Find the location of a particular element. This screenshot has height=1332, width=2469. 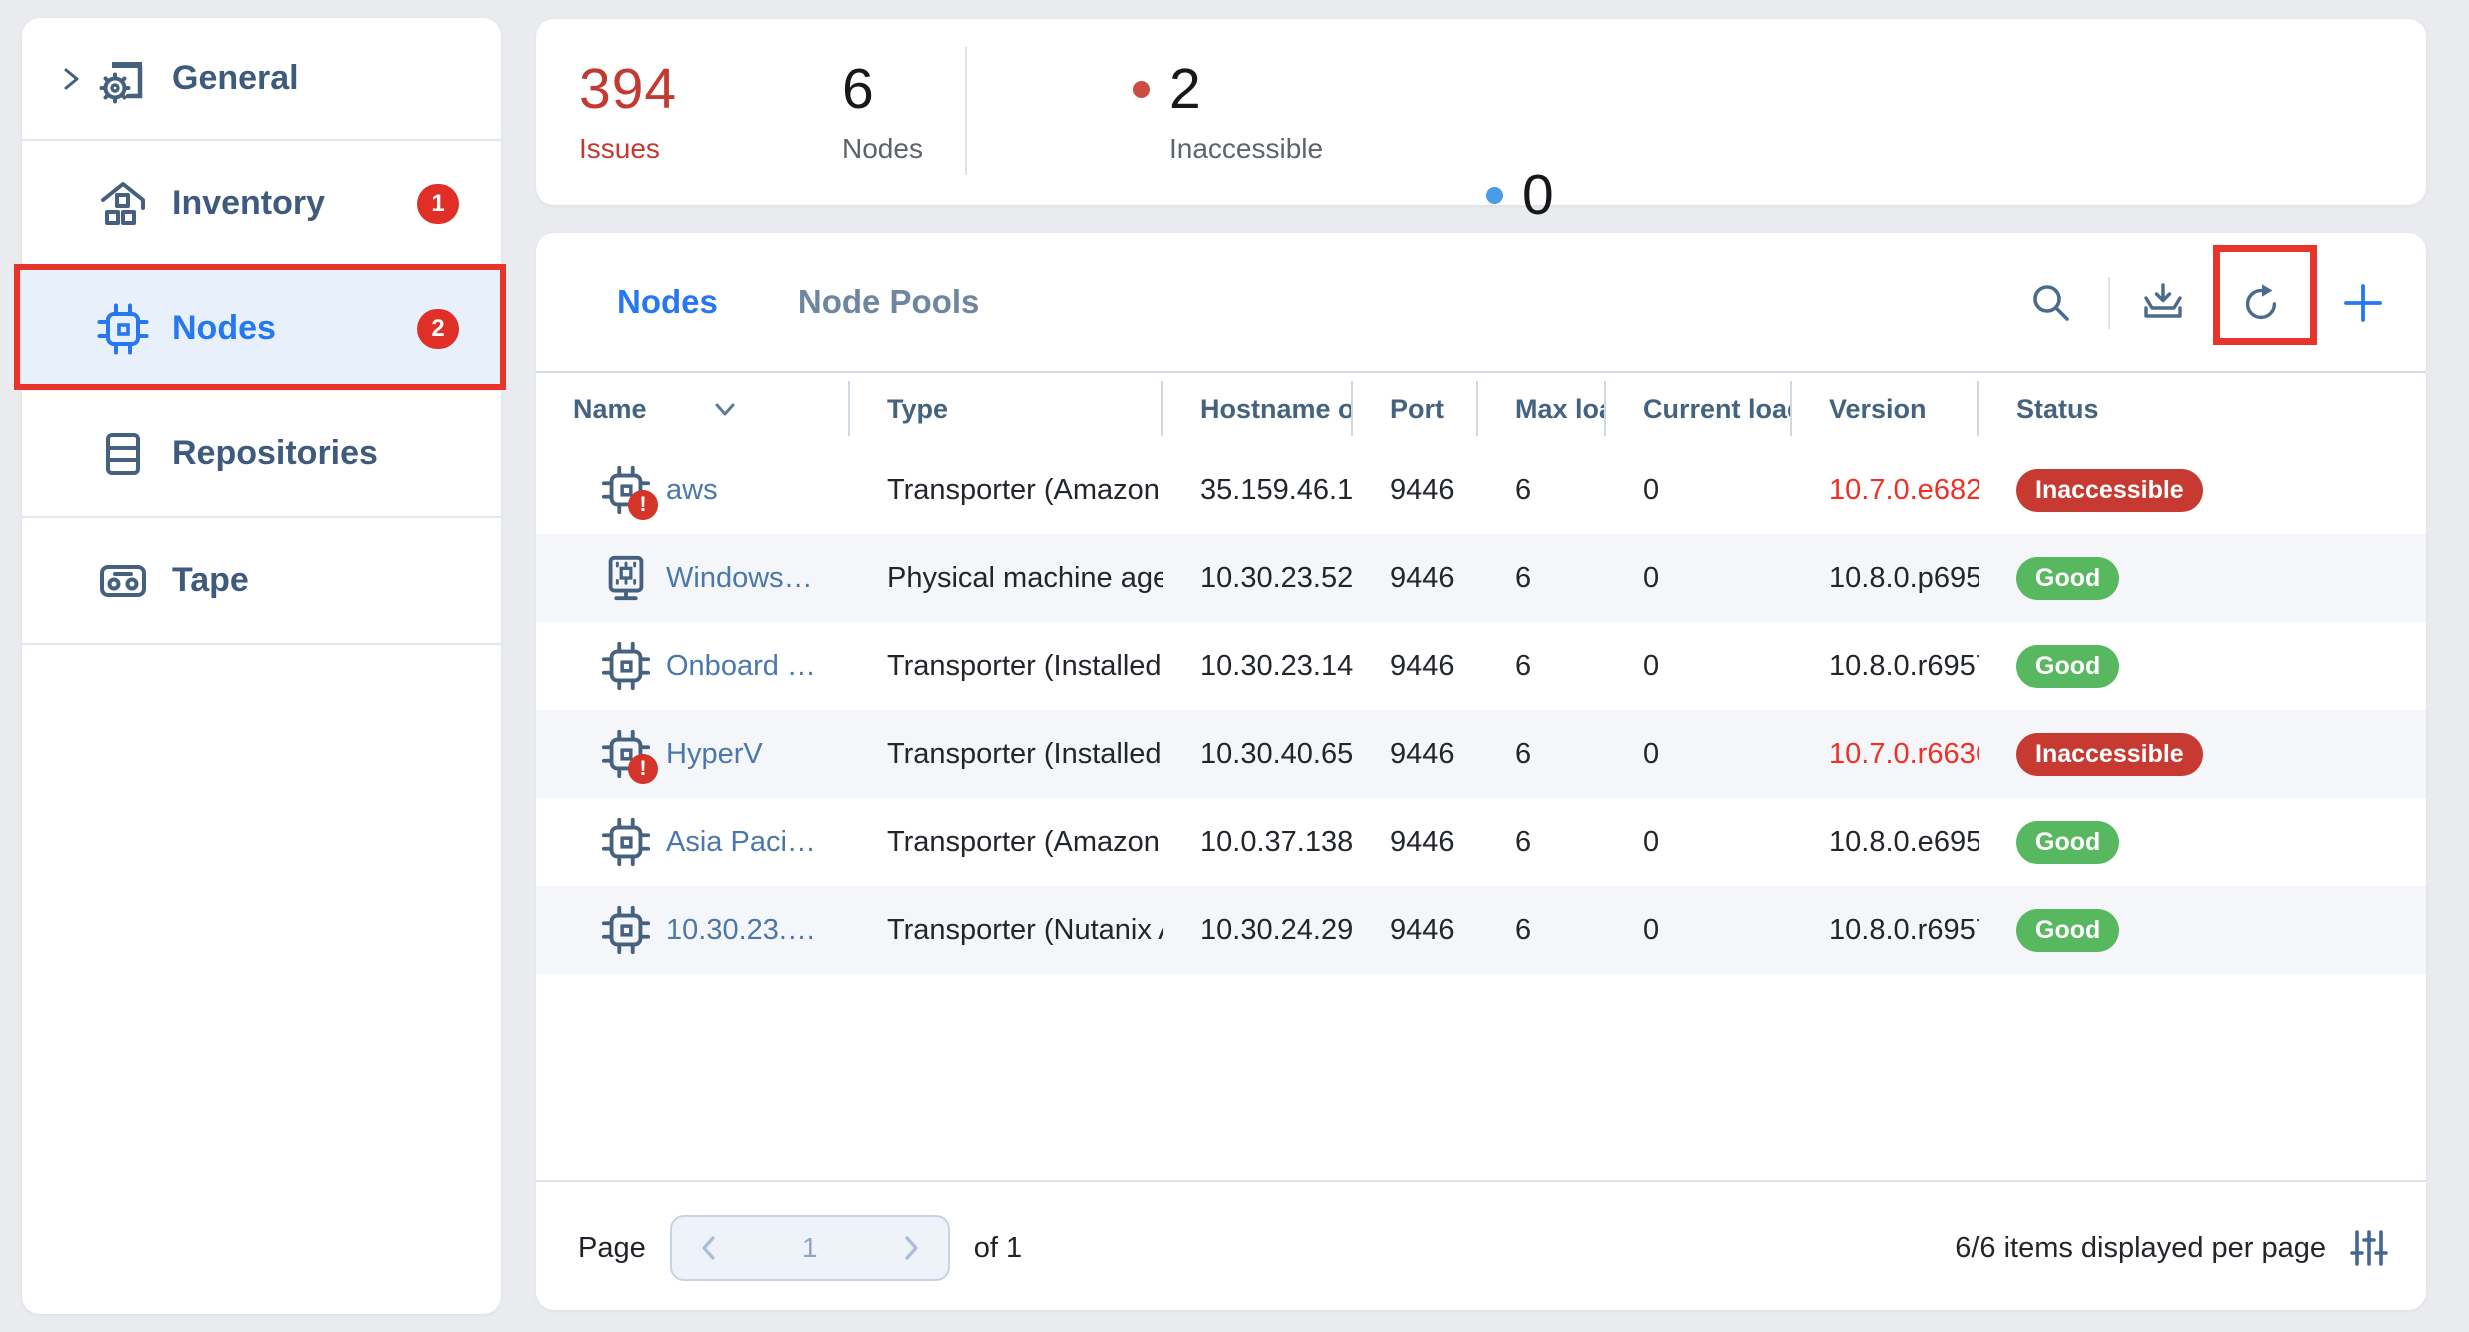

page-label: Page is located at coordinates (612, 1247).